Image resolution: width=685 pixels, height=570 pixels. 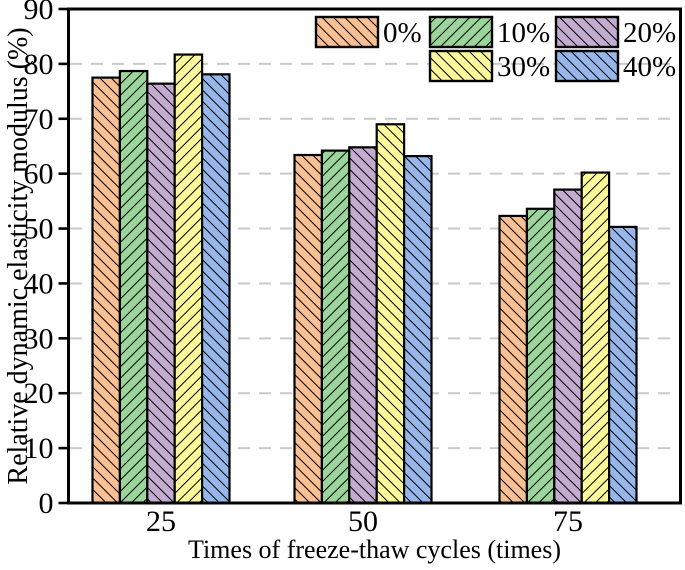 What do you see at coordinates (39, 13) in the screenshot?
I see `y-tick-label: 90` at bounding box center [39, 13].